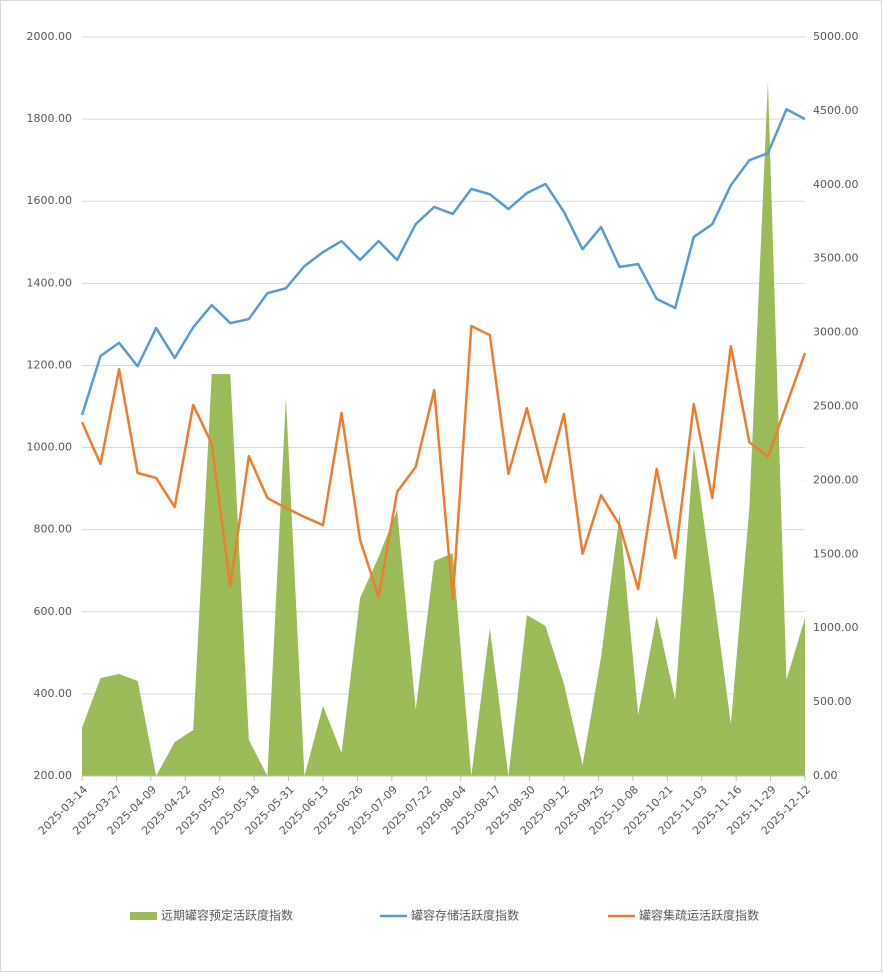 This screenshot has width=883, height=977. What do you see at coordinates (50, 200) in the screenshot?
I see `y-tick-label: 1600.00` at bounding box center [50, 200].